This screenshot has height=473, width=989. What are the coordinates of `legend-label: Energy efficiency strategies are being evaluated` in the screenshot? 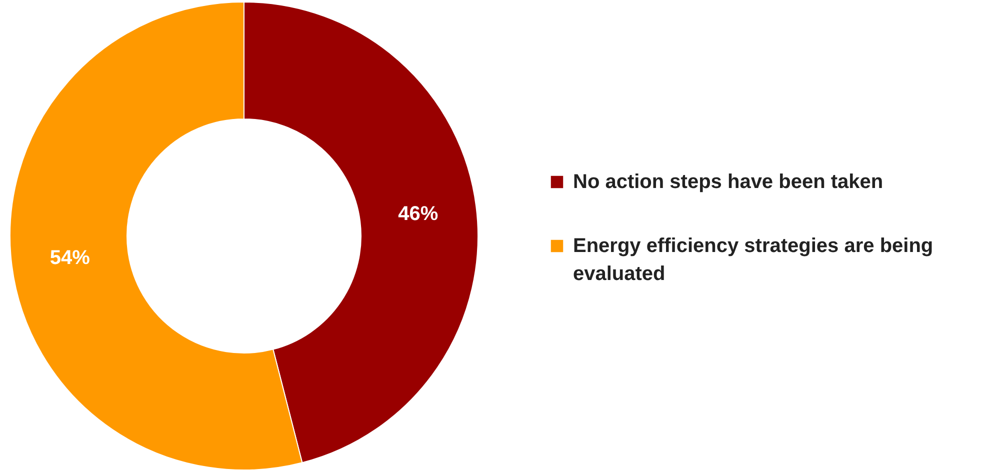 It's located at (753, 260).